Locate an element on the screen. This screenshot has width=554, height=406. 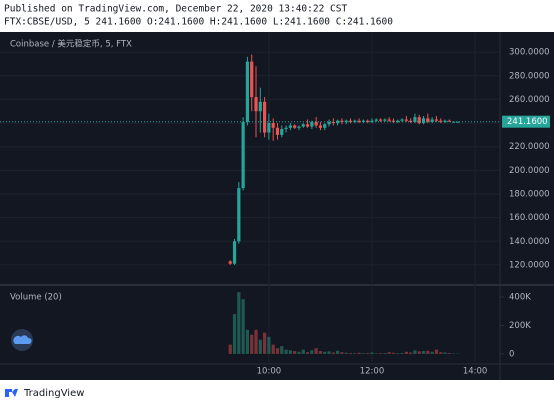
last-price-tag is located at coordinates (526, 121).